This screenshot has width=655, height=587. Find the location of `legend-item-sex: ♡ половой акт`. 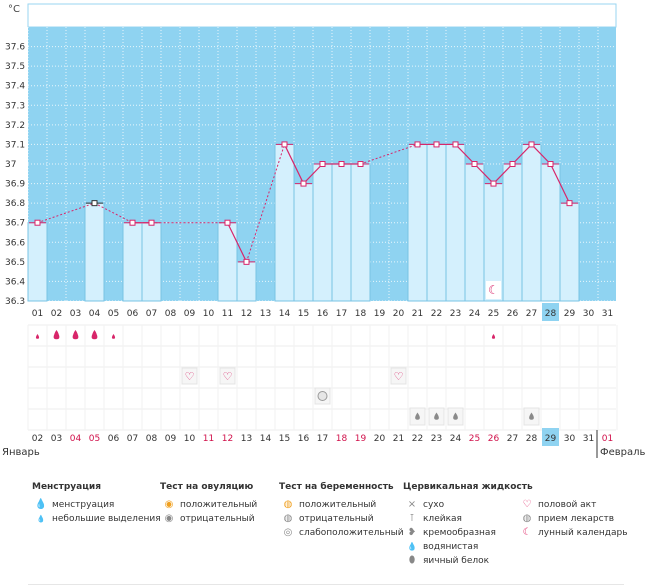

legend-item-sex: ♡ половой акт is located at coordinates (573, 505).